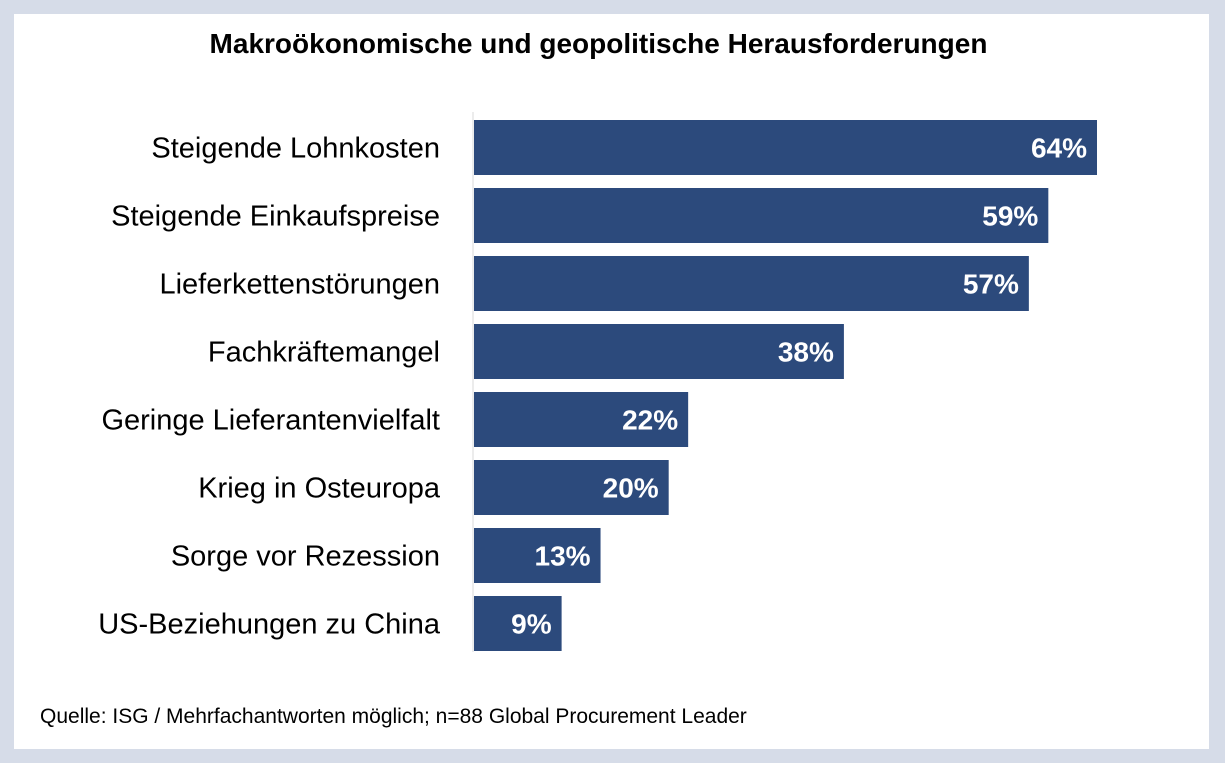 This screenshot has width=1225, height=763. What do you see at coordinates (324, 353) in the screenshot?
I see `category-label: Fachkräftemangel` at bounding box center [324, 353].